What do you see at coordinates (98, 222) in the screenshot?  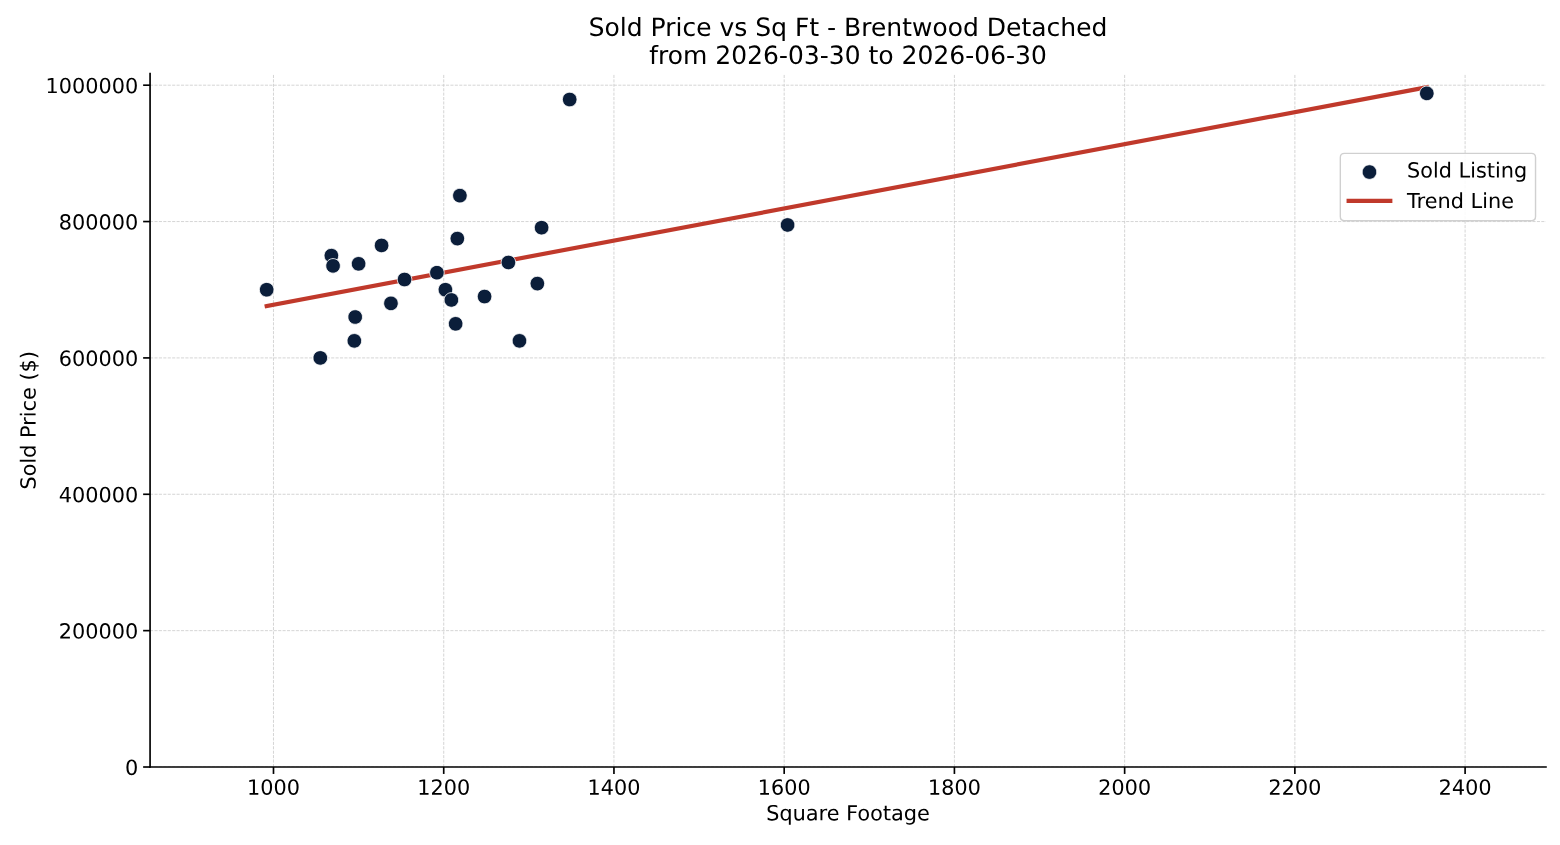 I see `y-tick-label: 800000` at bounding box center [98, 222].